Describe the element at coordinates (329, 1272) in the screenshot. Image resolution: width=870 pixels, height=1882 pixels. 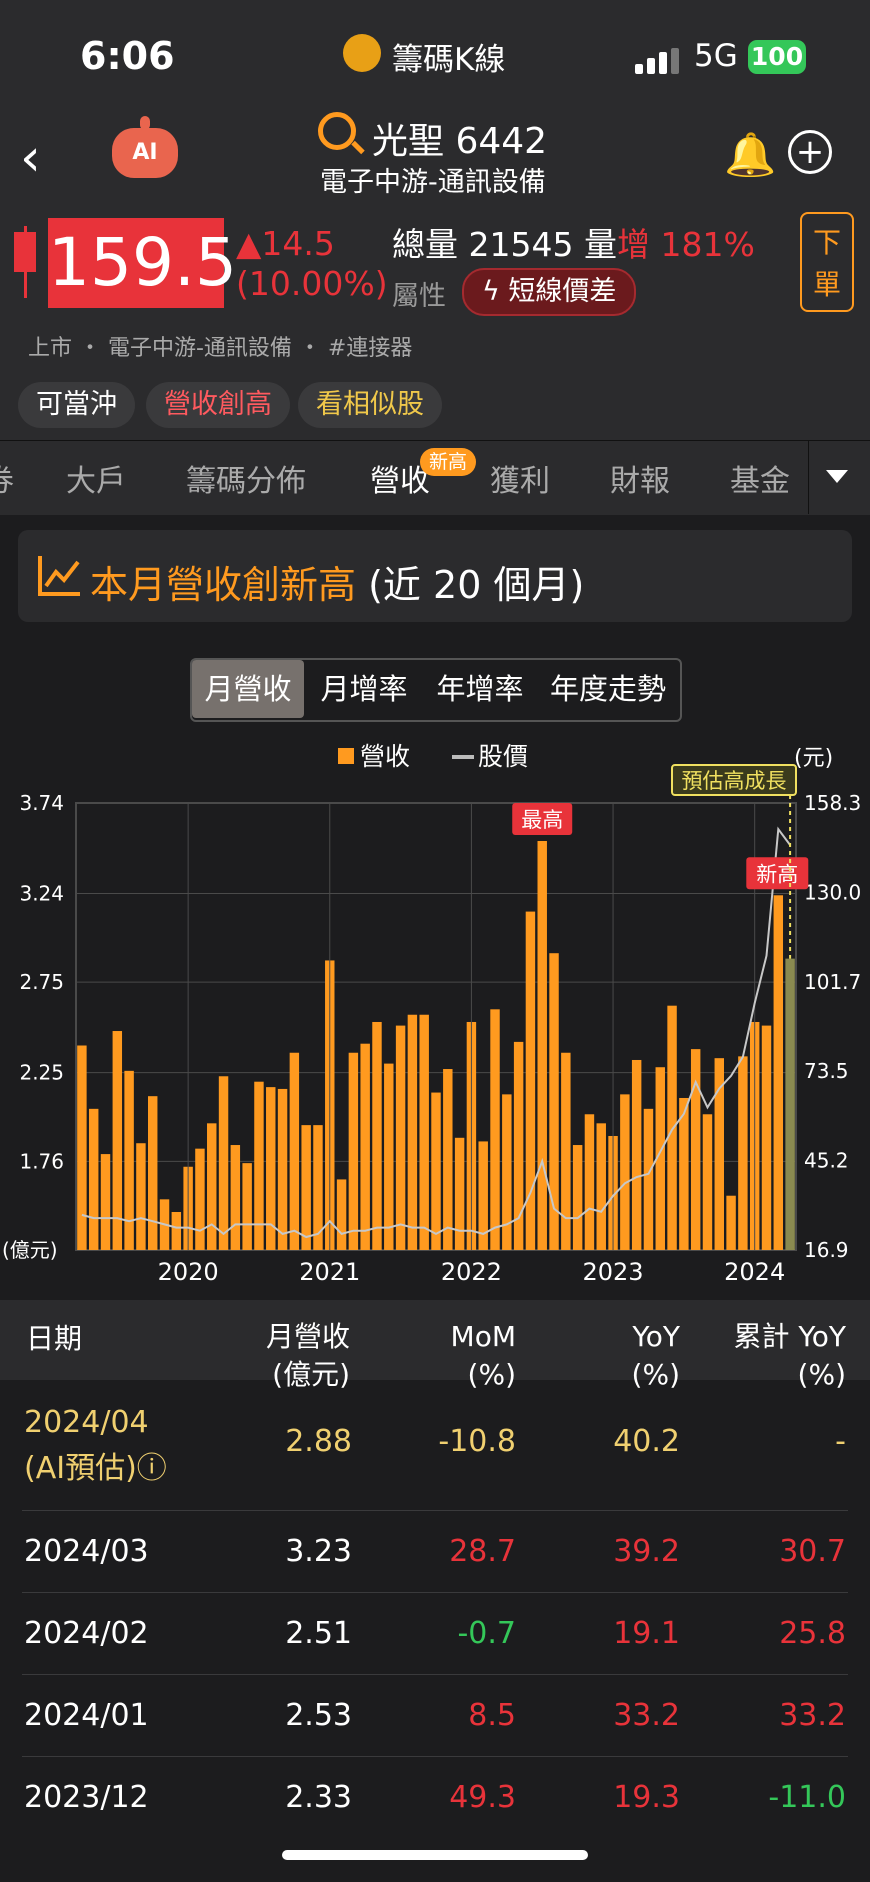
I see `x-tick: 2021` at that location.